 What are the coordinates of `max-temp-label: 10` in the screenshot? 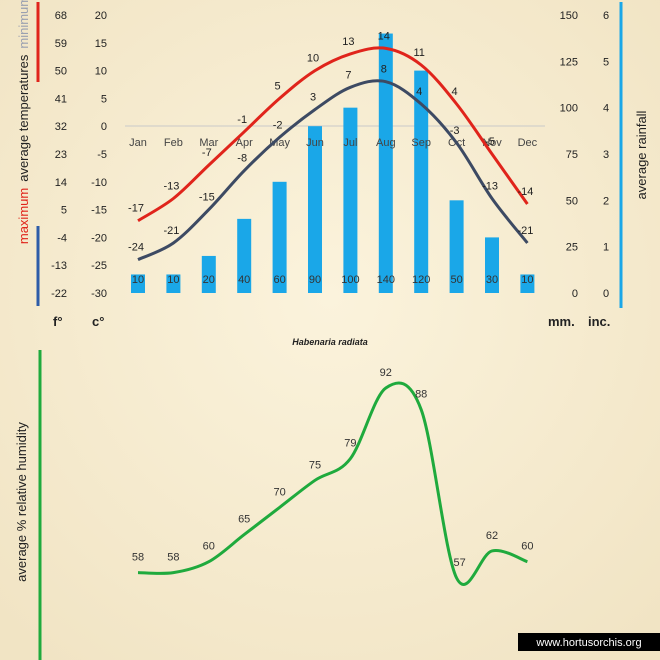 It's located at (313, 59).